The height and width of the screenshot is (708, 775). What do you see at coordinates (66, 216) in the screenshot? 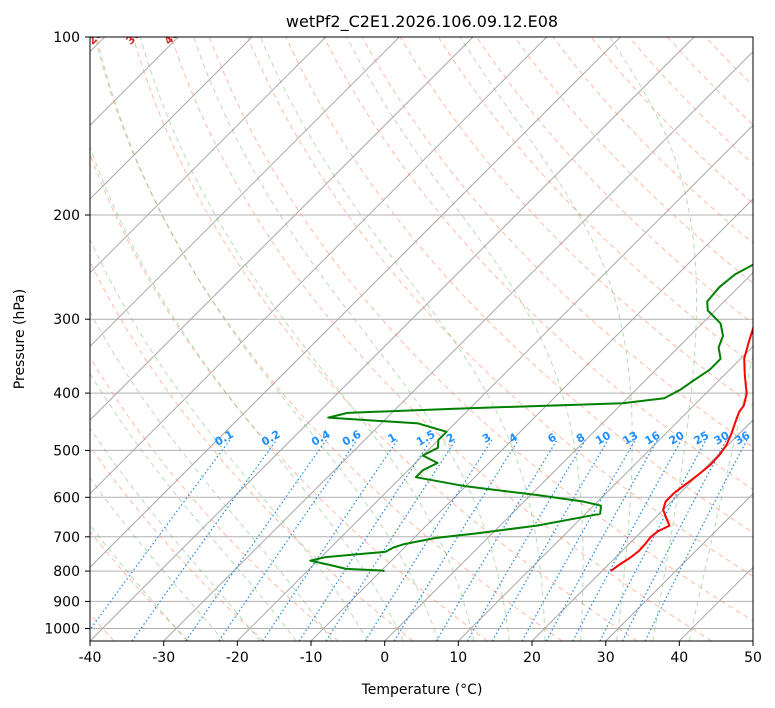
I see `y-tick-label: 200` at bounding box center [66, 216].